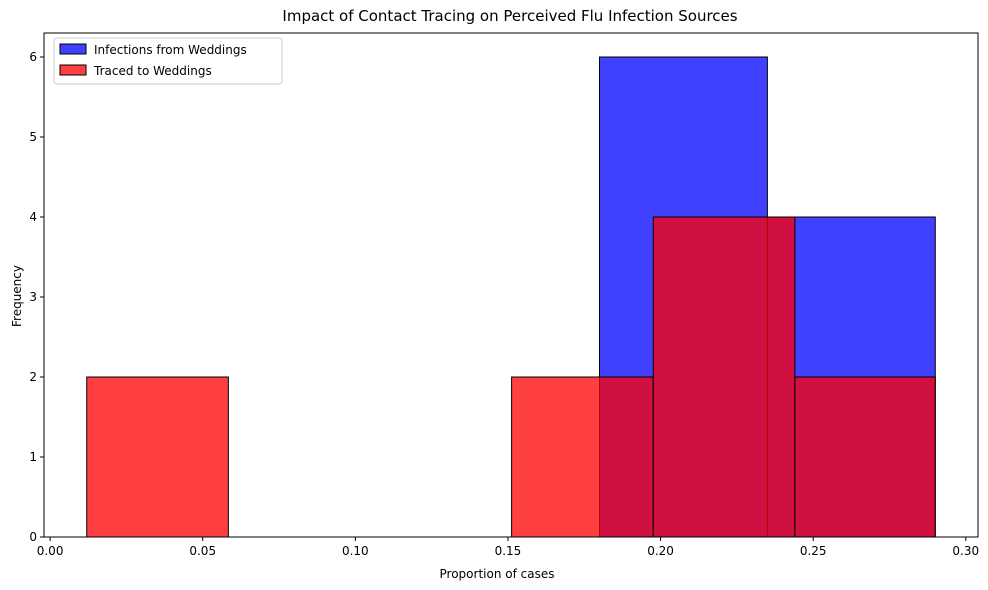  What do you see at coordinates (582, 457) in the screenshot?
I see `bar-series1-bin3` at bounding box center [582, 457].